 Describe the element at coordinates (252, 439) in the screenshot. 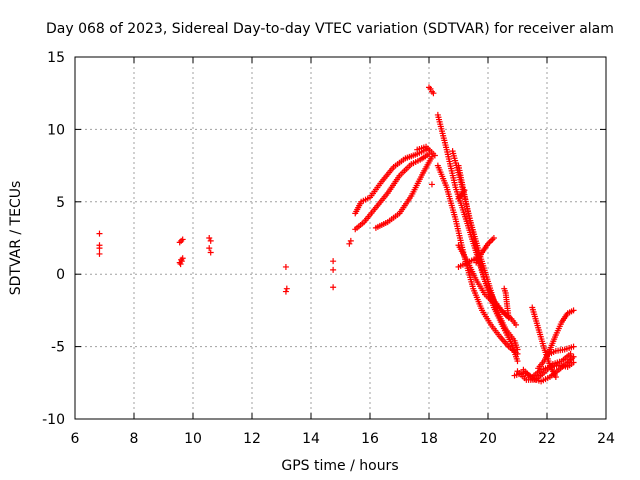

I see `x-tick-label: 12` at that location.